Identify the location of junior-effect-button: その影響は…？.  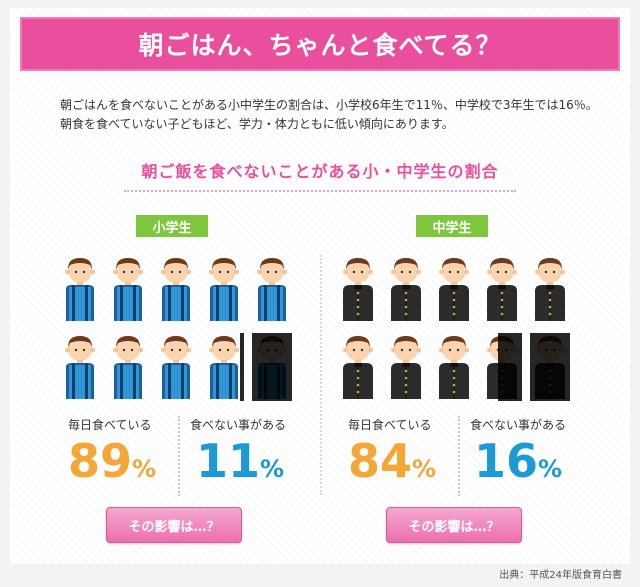
(454, 525).